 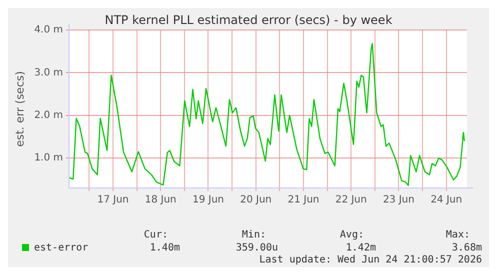 I want to click on x-tick-label: 20 Jun, so click(x=256, y=200).